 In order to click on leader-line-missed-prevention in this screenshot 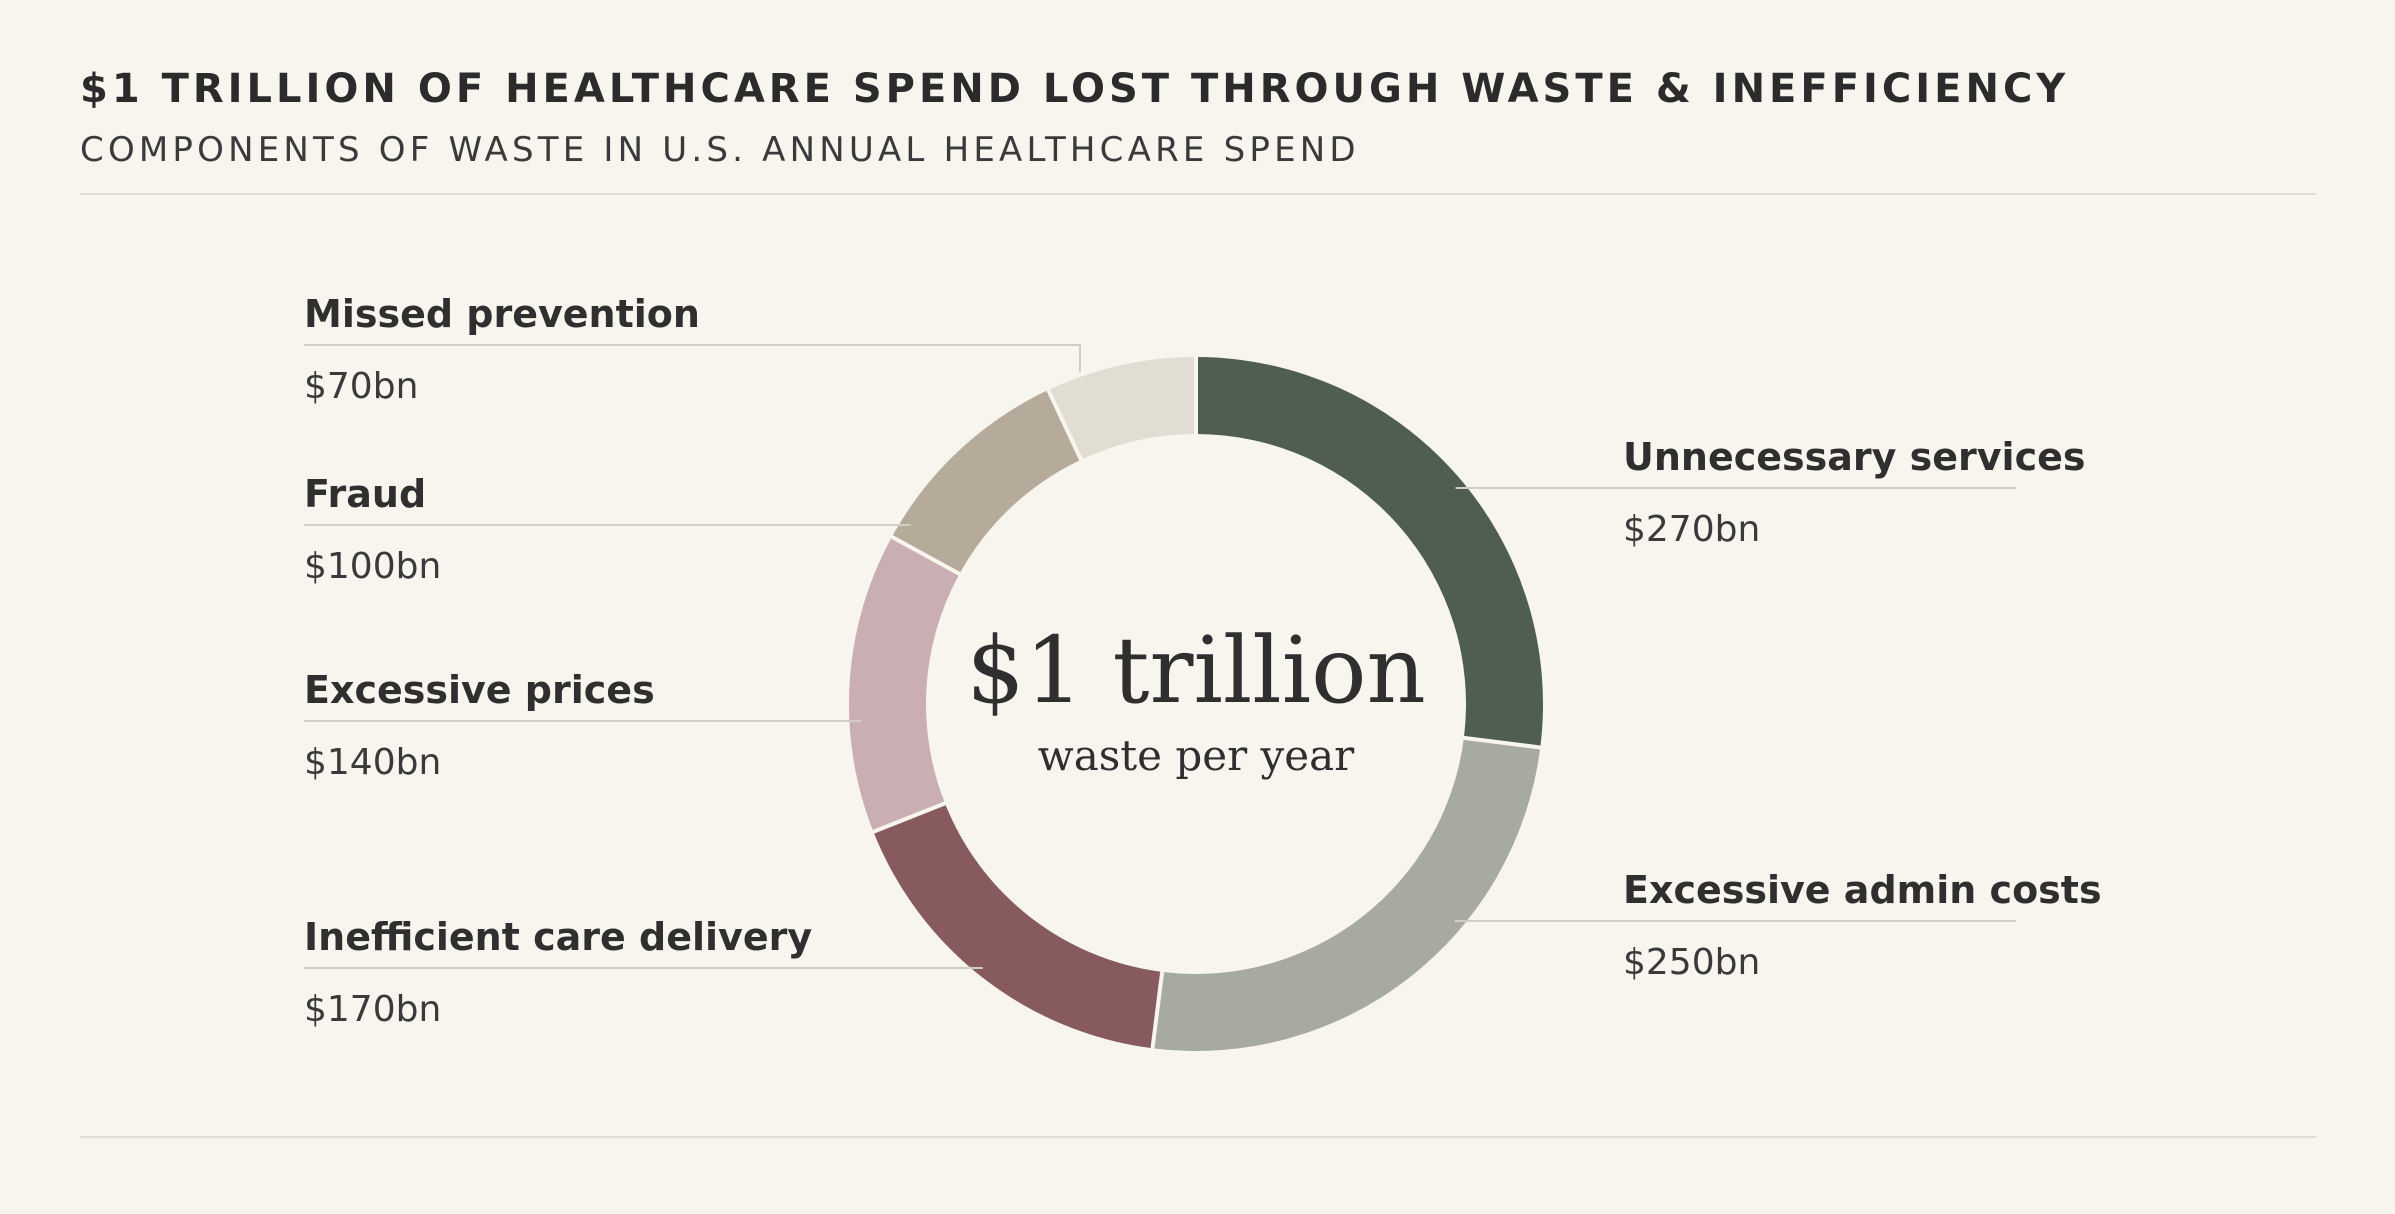, I will do `click(692, 358)`.